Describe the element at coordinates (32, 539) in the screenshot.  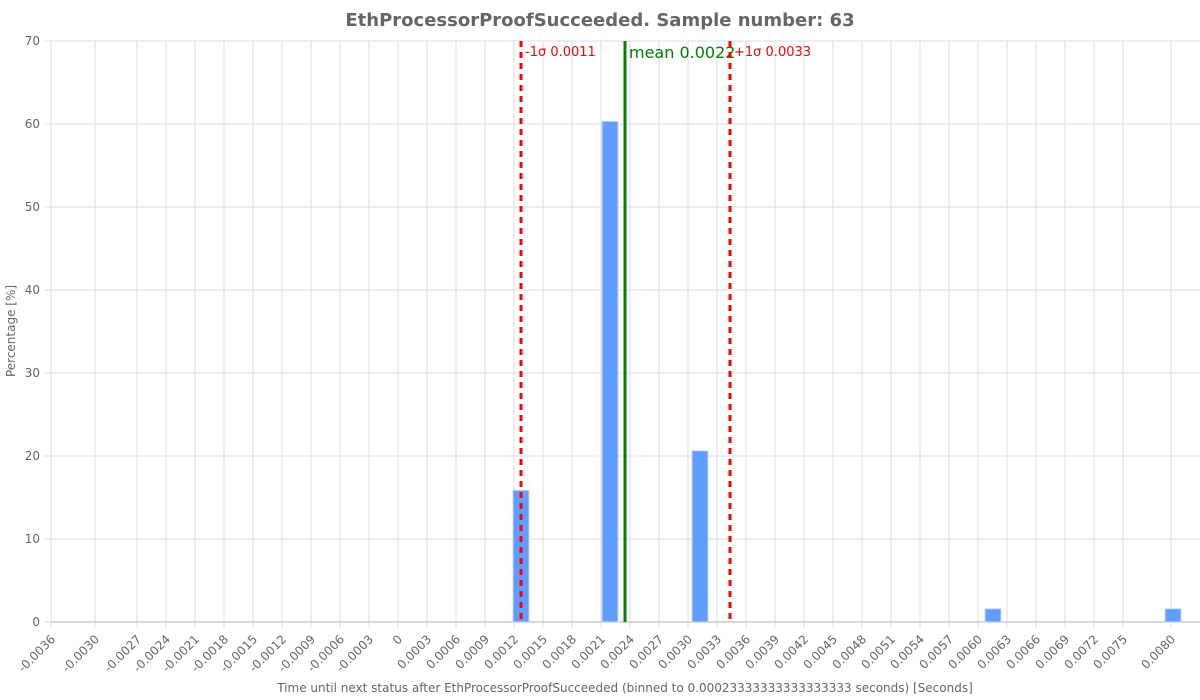
I see `y-tick-label: 10` at that location.